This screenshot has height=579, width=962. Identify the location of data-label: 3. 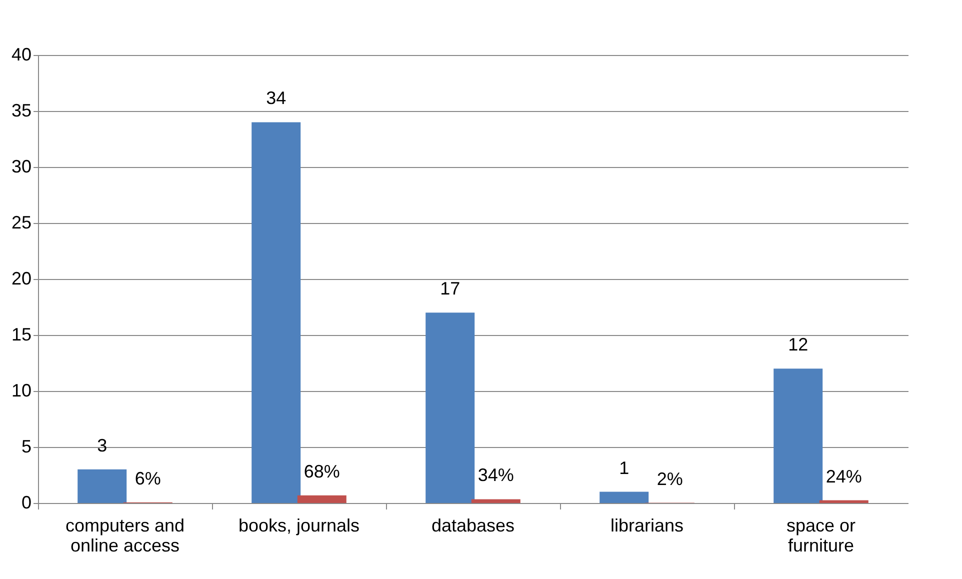
(102, 445).